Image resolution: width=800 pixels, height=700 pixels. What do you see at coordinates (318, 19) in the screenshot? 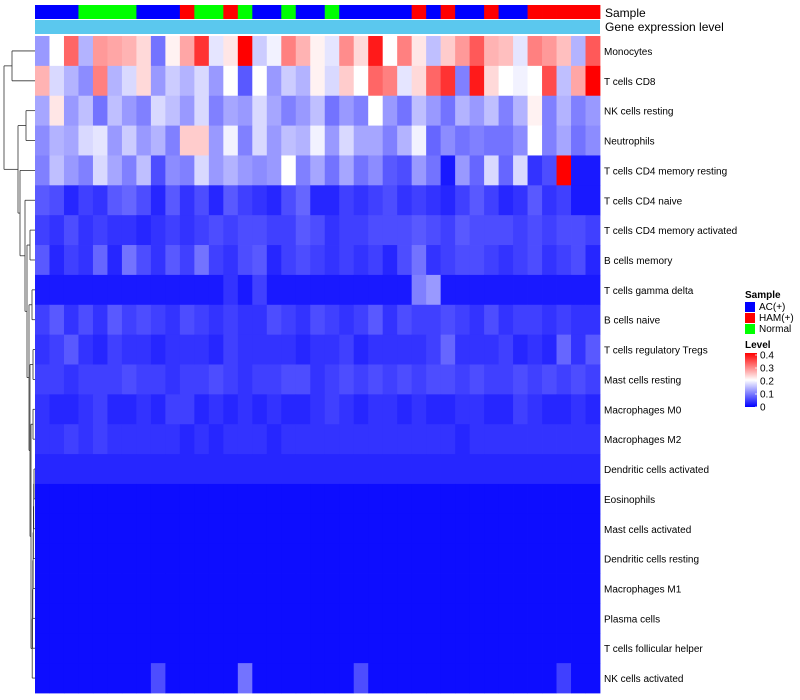
I see `column-annotations` at bounding box center [318, 19].